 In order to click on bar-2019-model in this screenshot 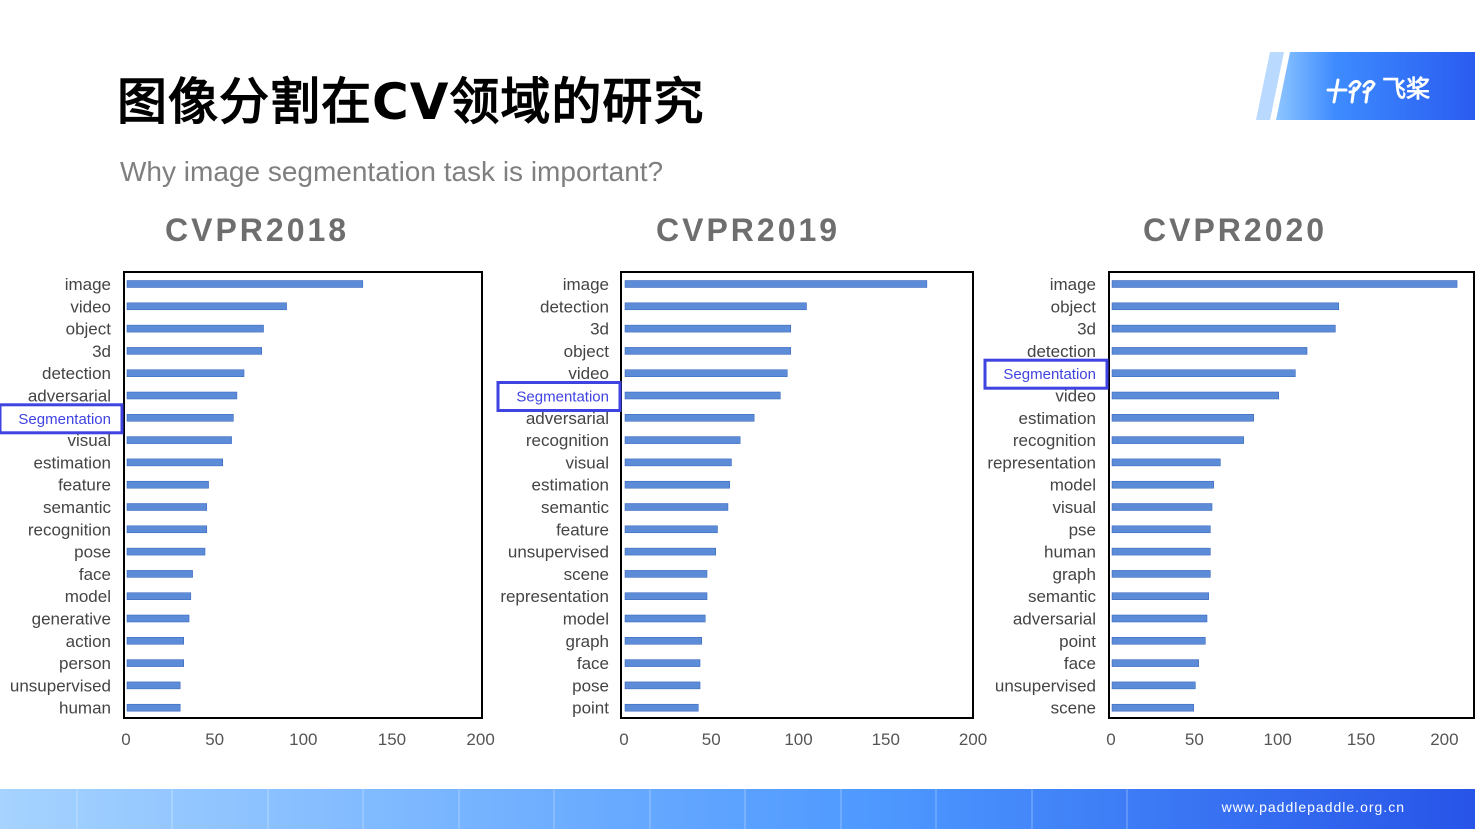, I will do `click(665, 618)`.